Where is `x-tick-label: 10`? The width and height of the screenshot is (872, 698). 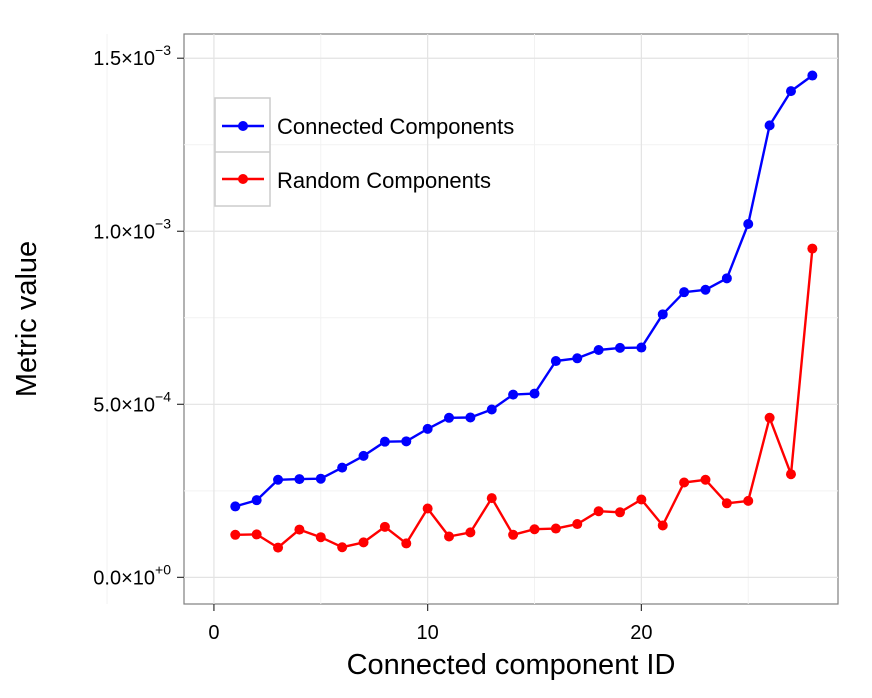
x-tick-label: 10 is located at coordinates (428, 633).